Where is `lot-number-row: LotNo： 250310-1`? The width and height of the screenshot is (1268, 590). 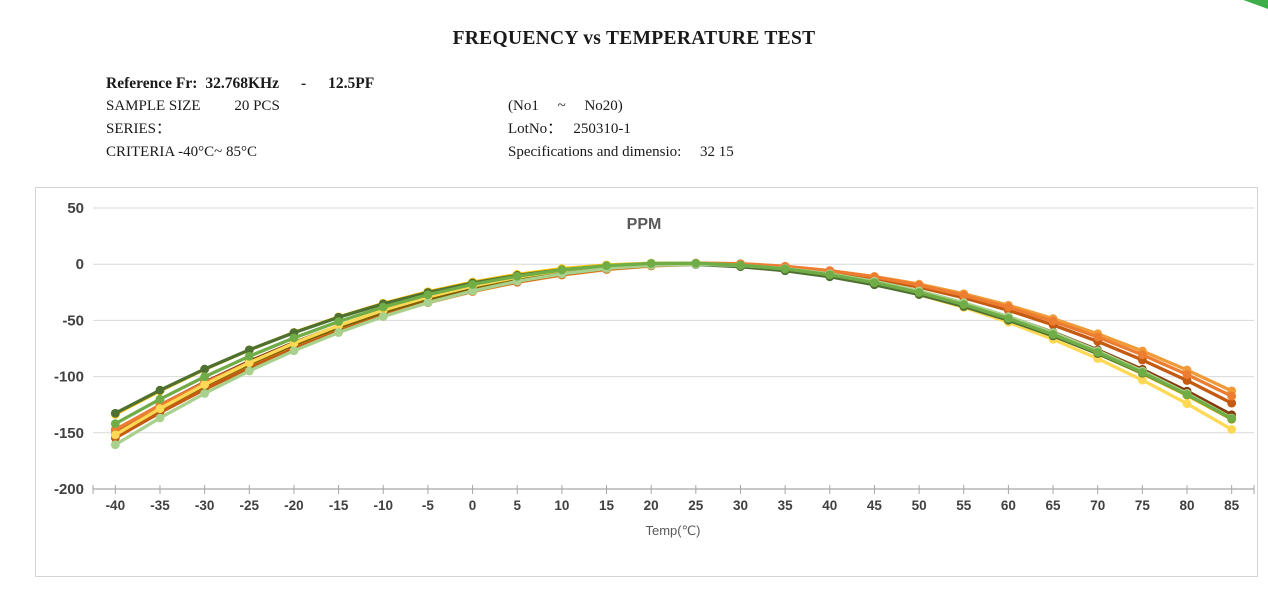 lot-number-row: LotNo： 250310-1 is located at coordinates (569, 129).